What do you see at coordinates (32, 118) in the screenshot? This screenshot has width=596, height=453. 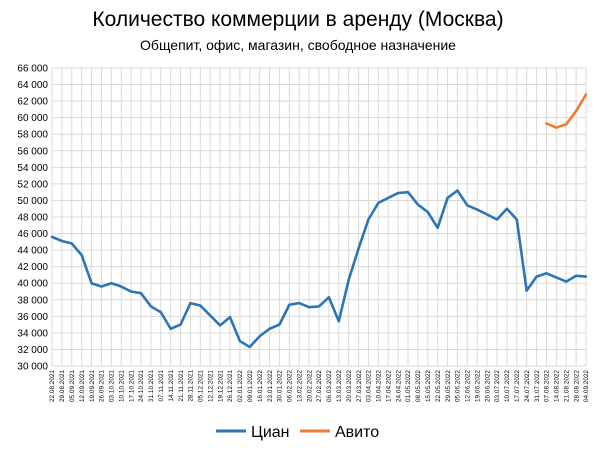 I see `y-tick-label: 60 000` at bounding box center [32, 118].